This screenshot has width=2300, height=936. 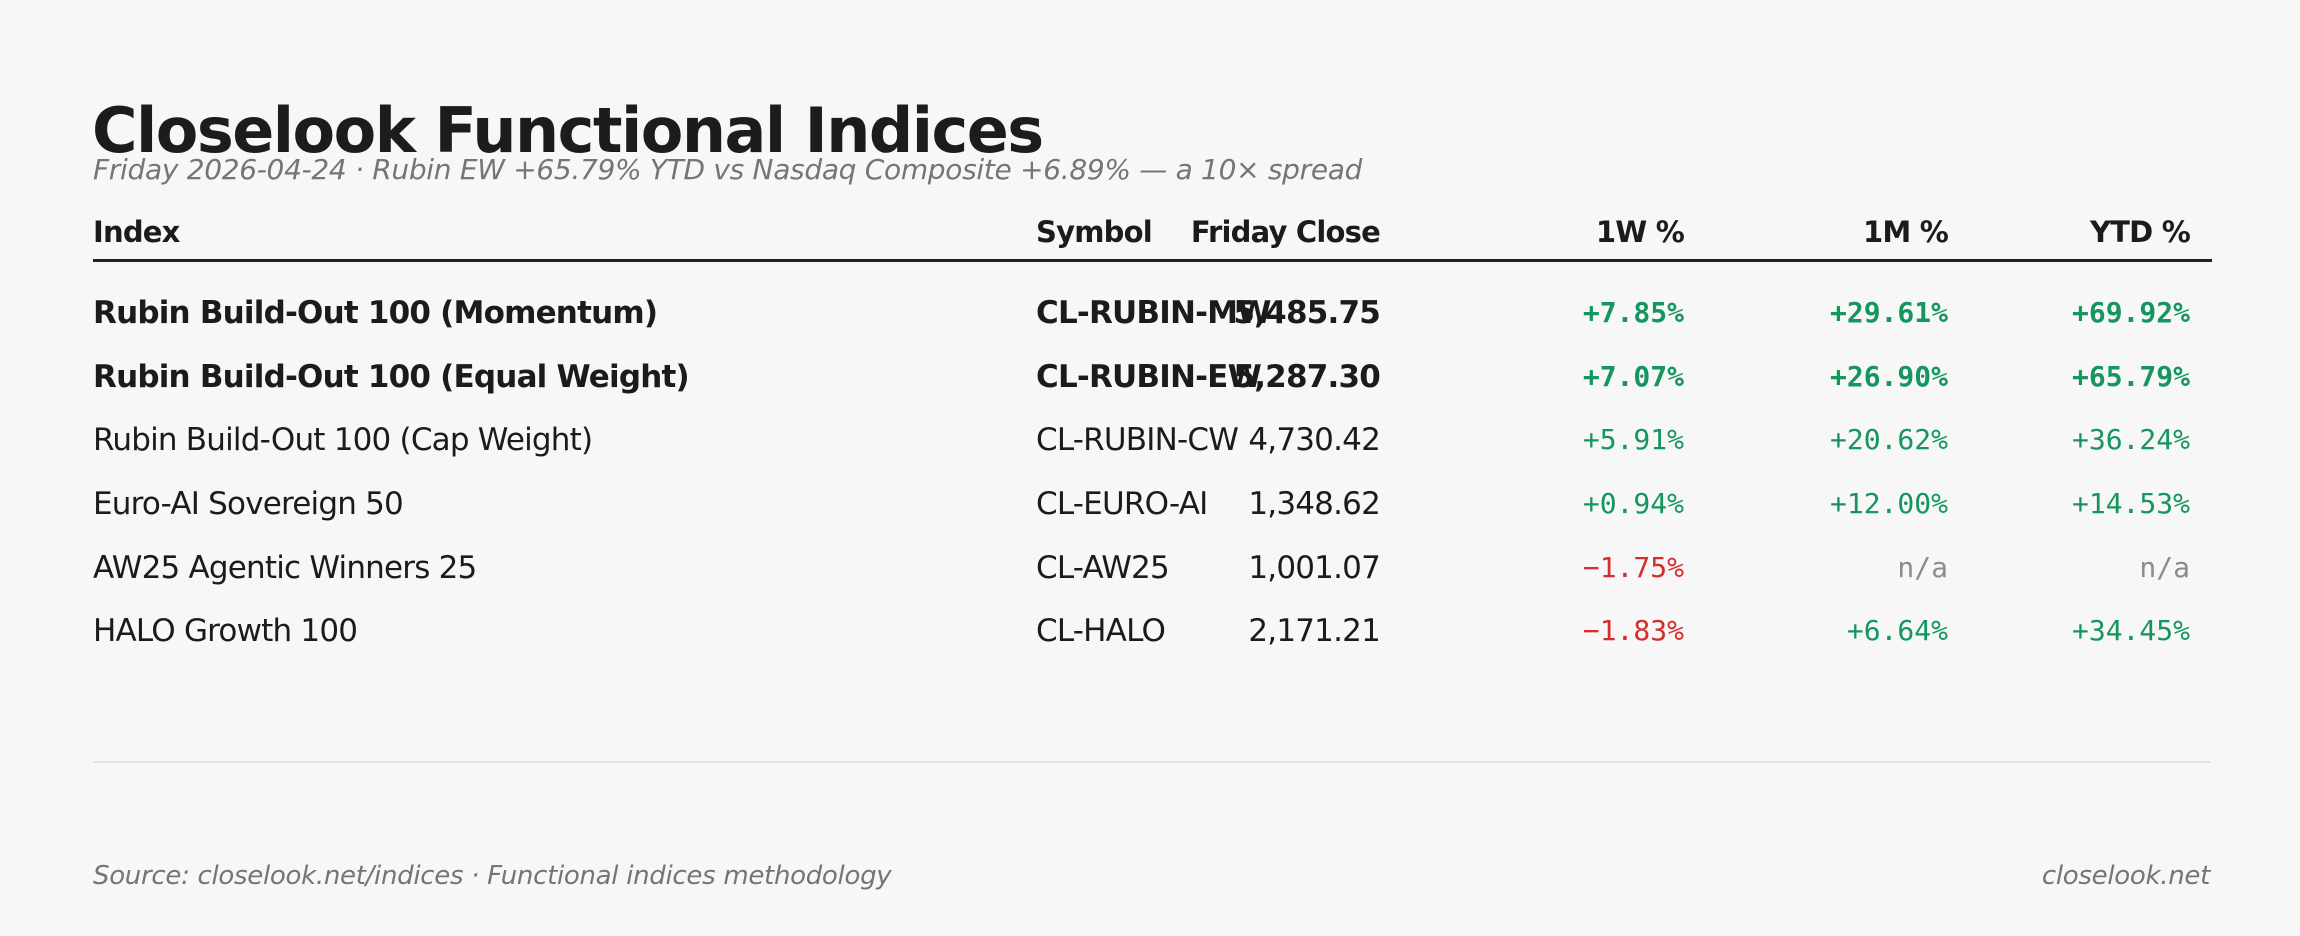 What do you see at coordinates (225, 631) in the screenshot?
I see `index-name: HALO Growth 100` at bounding box center [225, 631].